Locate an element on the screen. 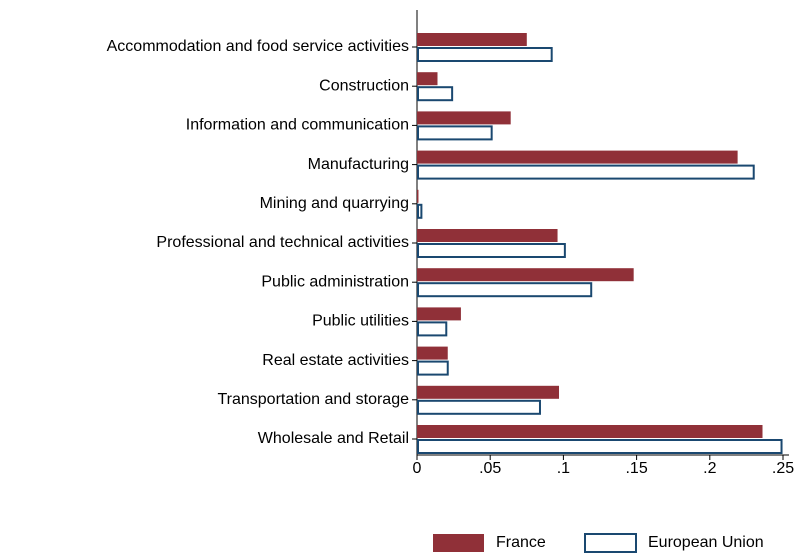 The height and width of the screenshot is (555, 803). y-tick-label: Manufacturing is located at coordinates (358, 164).